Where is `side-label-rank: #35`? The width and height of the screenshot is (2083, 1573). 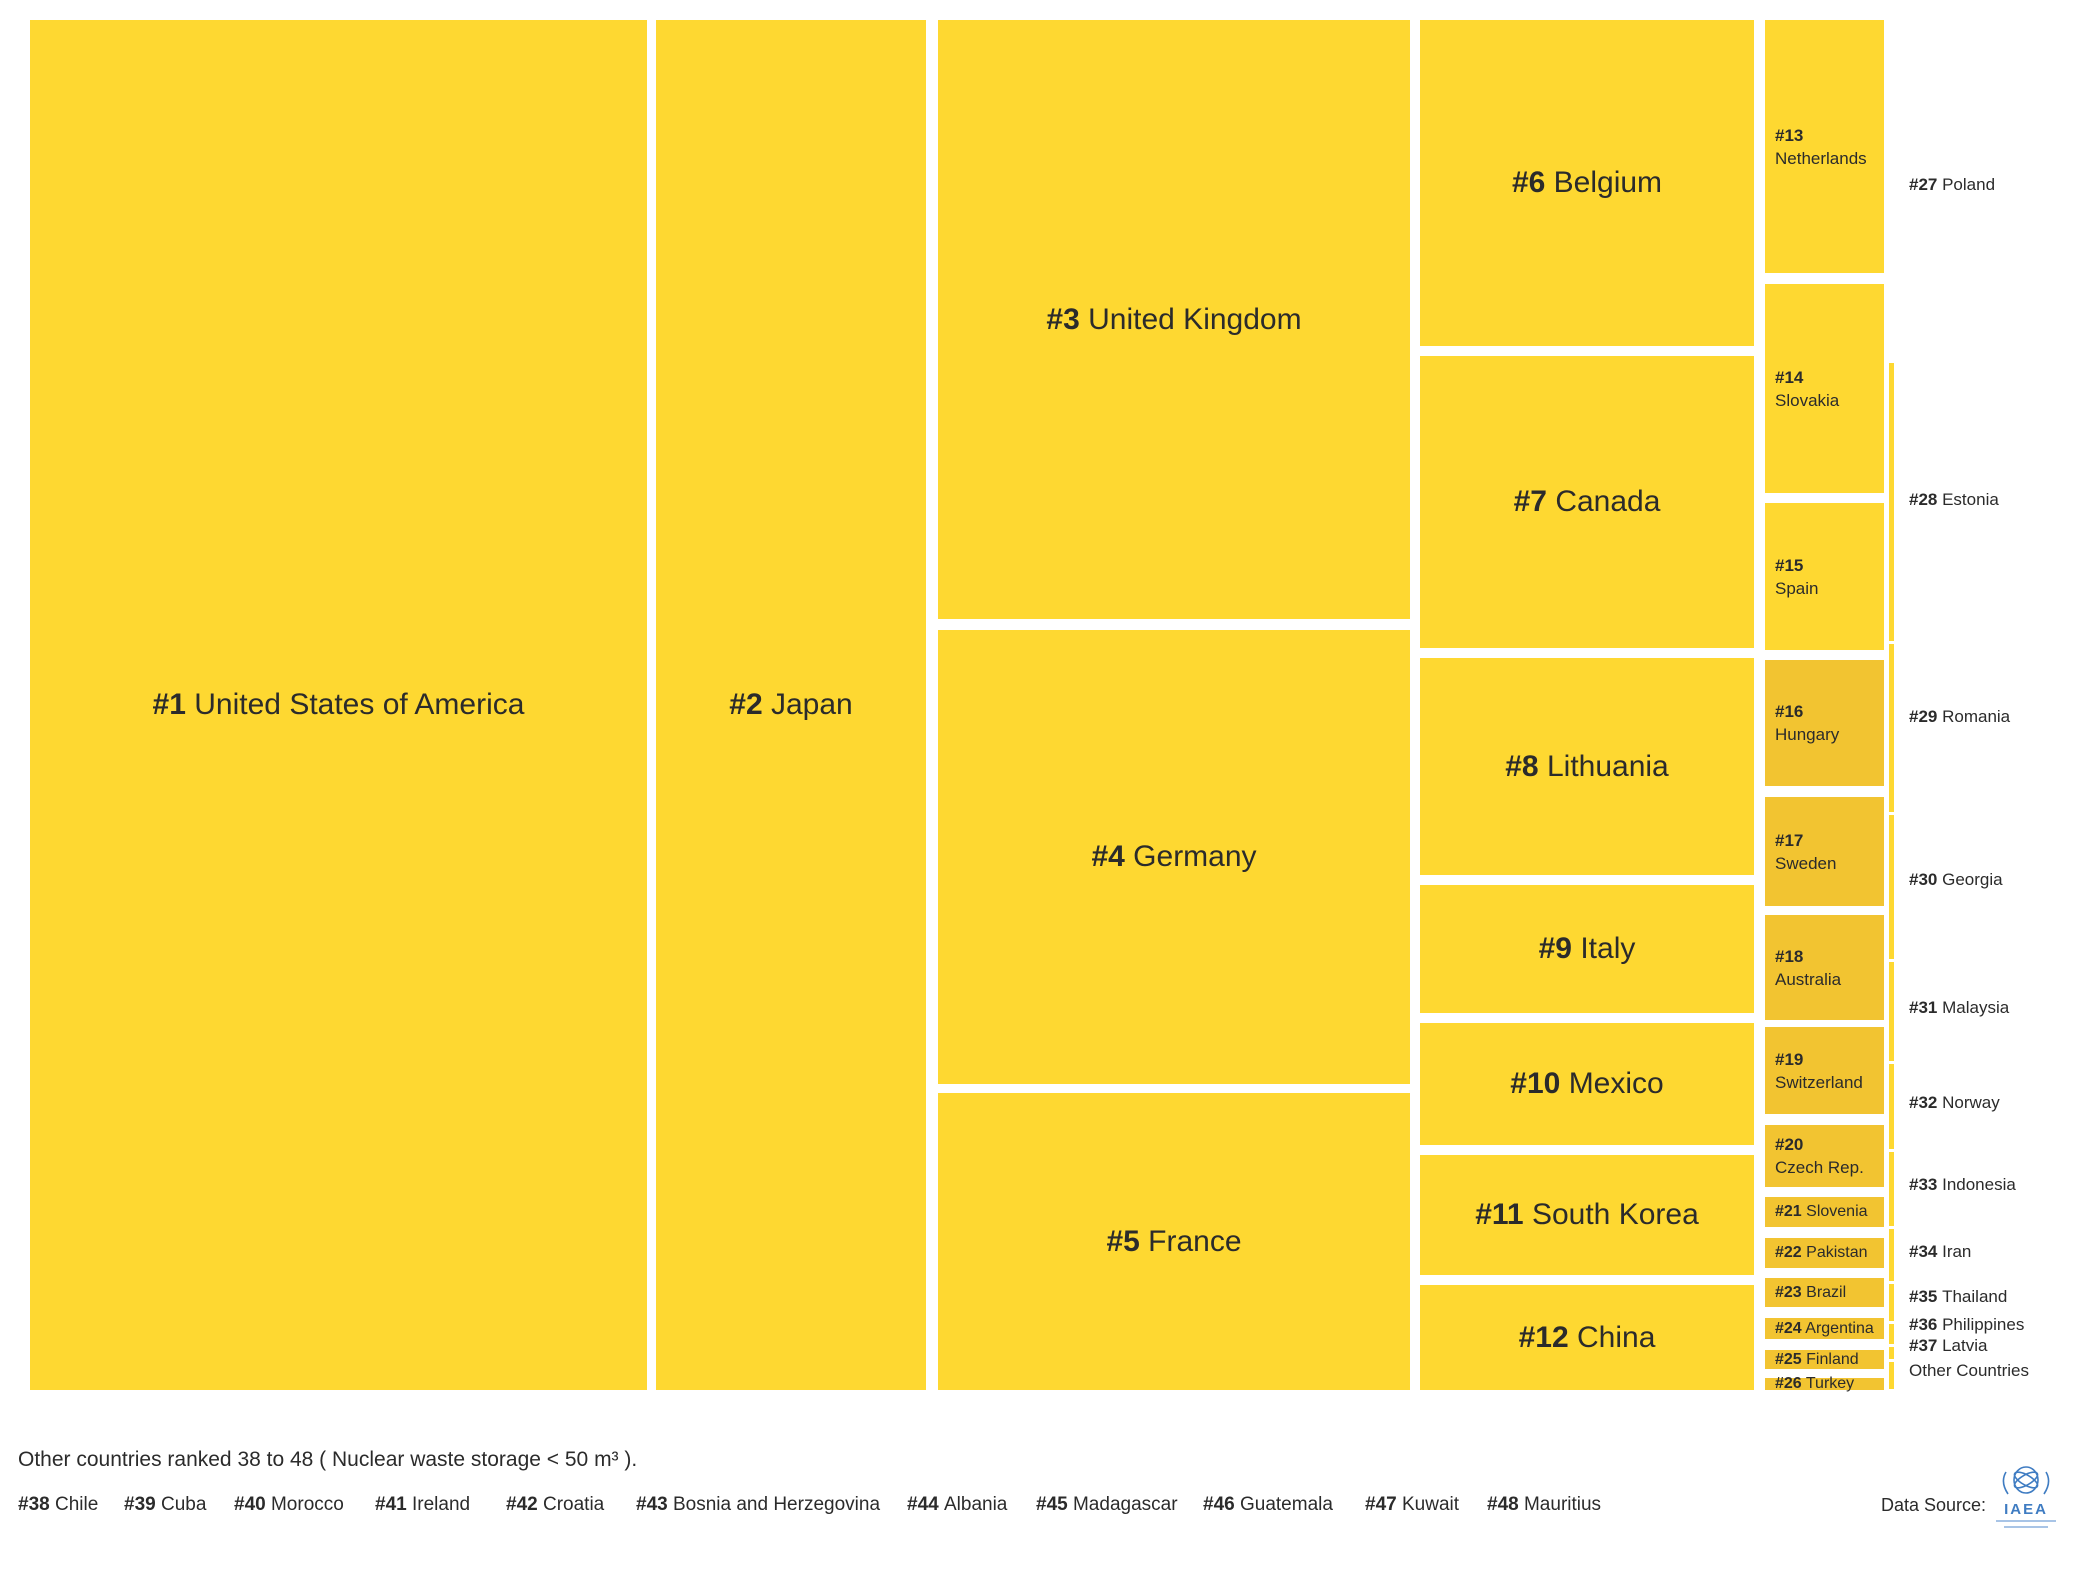 side-label-rank: #35 is located at coordinates (1926, 1296).